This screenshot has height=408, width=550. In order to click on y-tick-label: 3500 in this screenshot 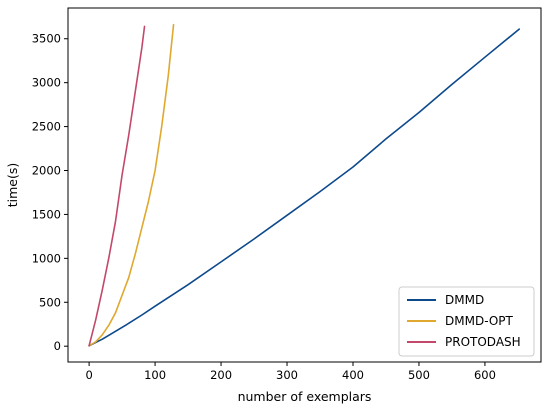, I will do `click(46, 39)`.